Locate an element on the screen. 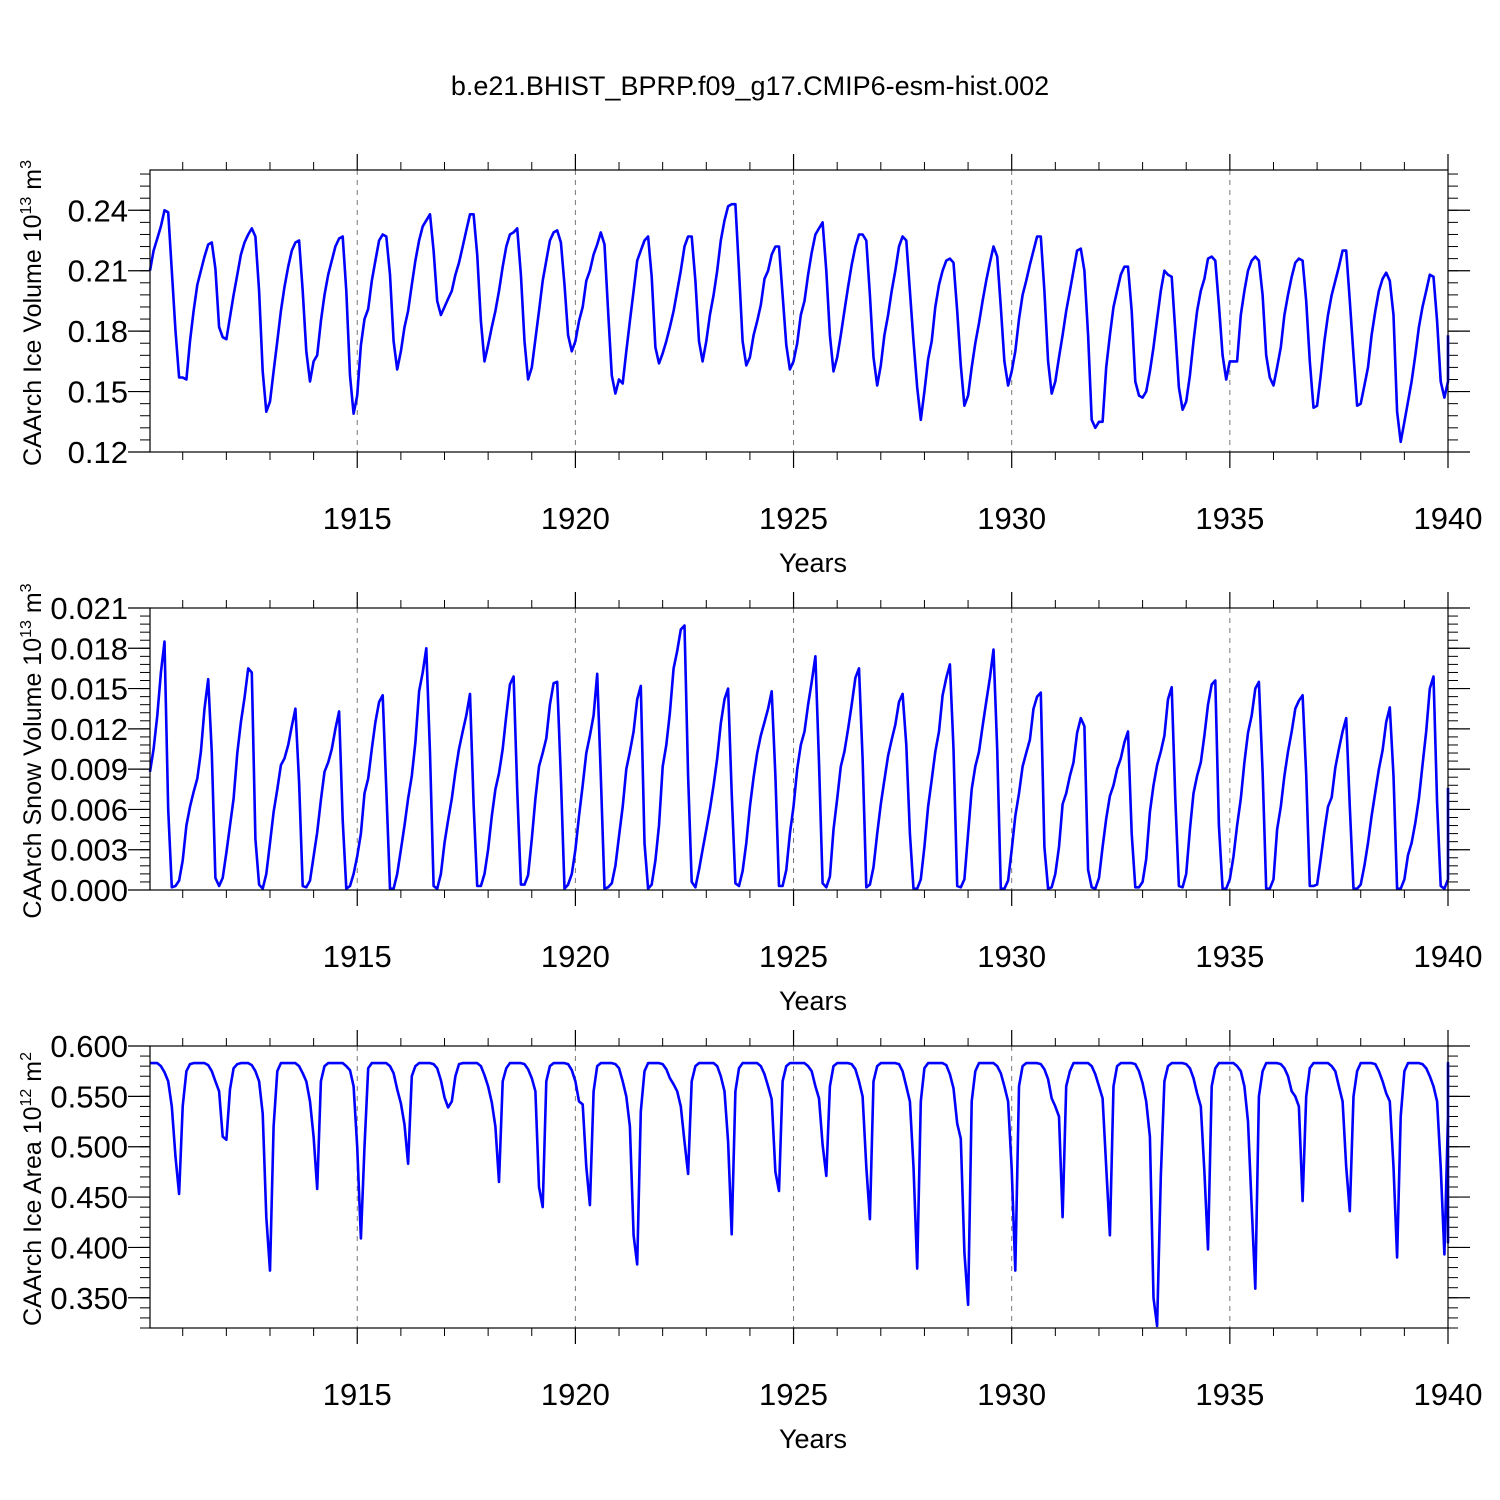  y-tick-label: 0.009 is located at coordinates (89, 769).